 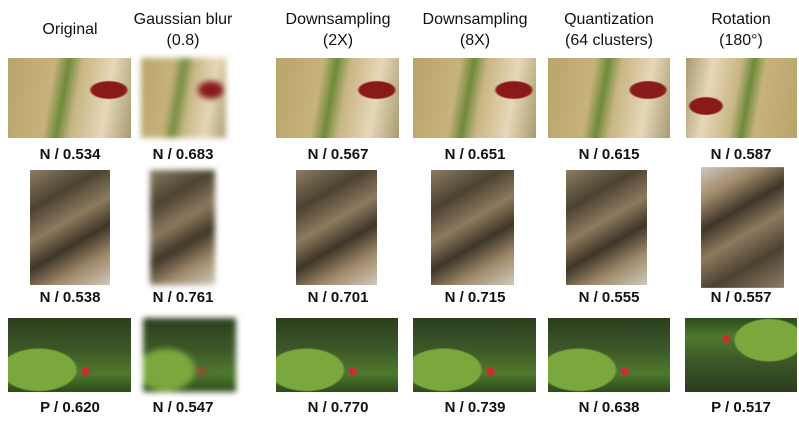 I want to click on score-label: N / 0.555, so click(x=609, y=297).